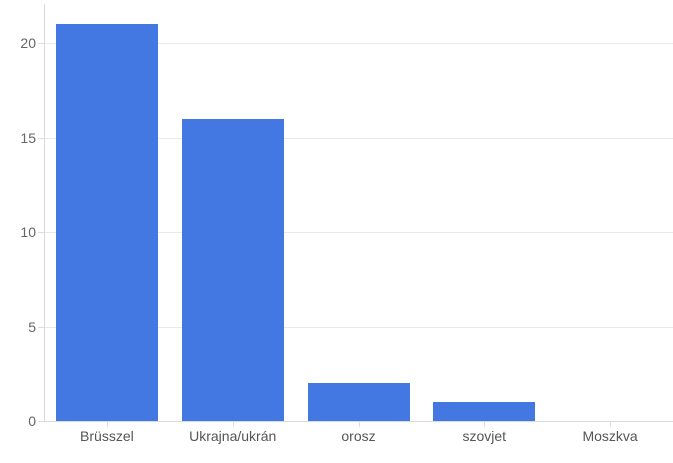 The height and width of the screenshot is (463, 673). Describe the element at coordinates (484, 436) in the screenshot. I see `x-axis-category-label: szovjet` at that location.